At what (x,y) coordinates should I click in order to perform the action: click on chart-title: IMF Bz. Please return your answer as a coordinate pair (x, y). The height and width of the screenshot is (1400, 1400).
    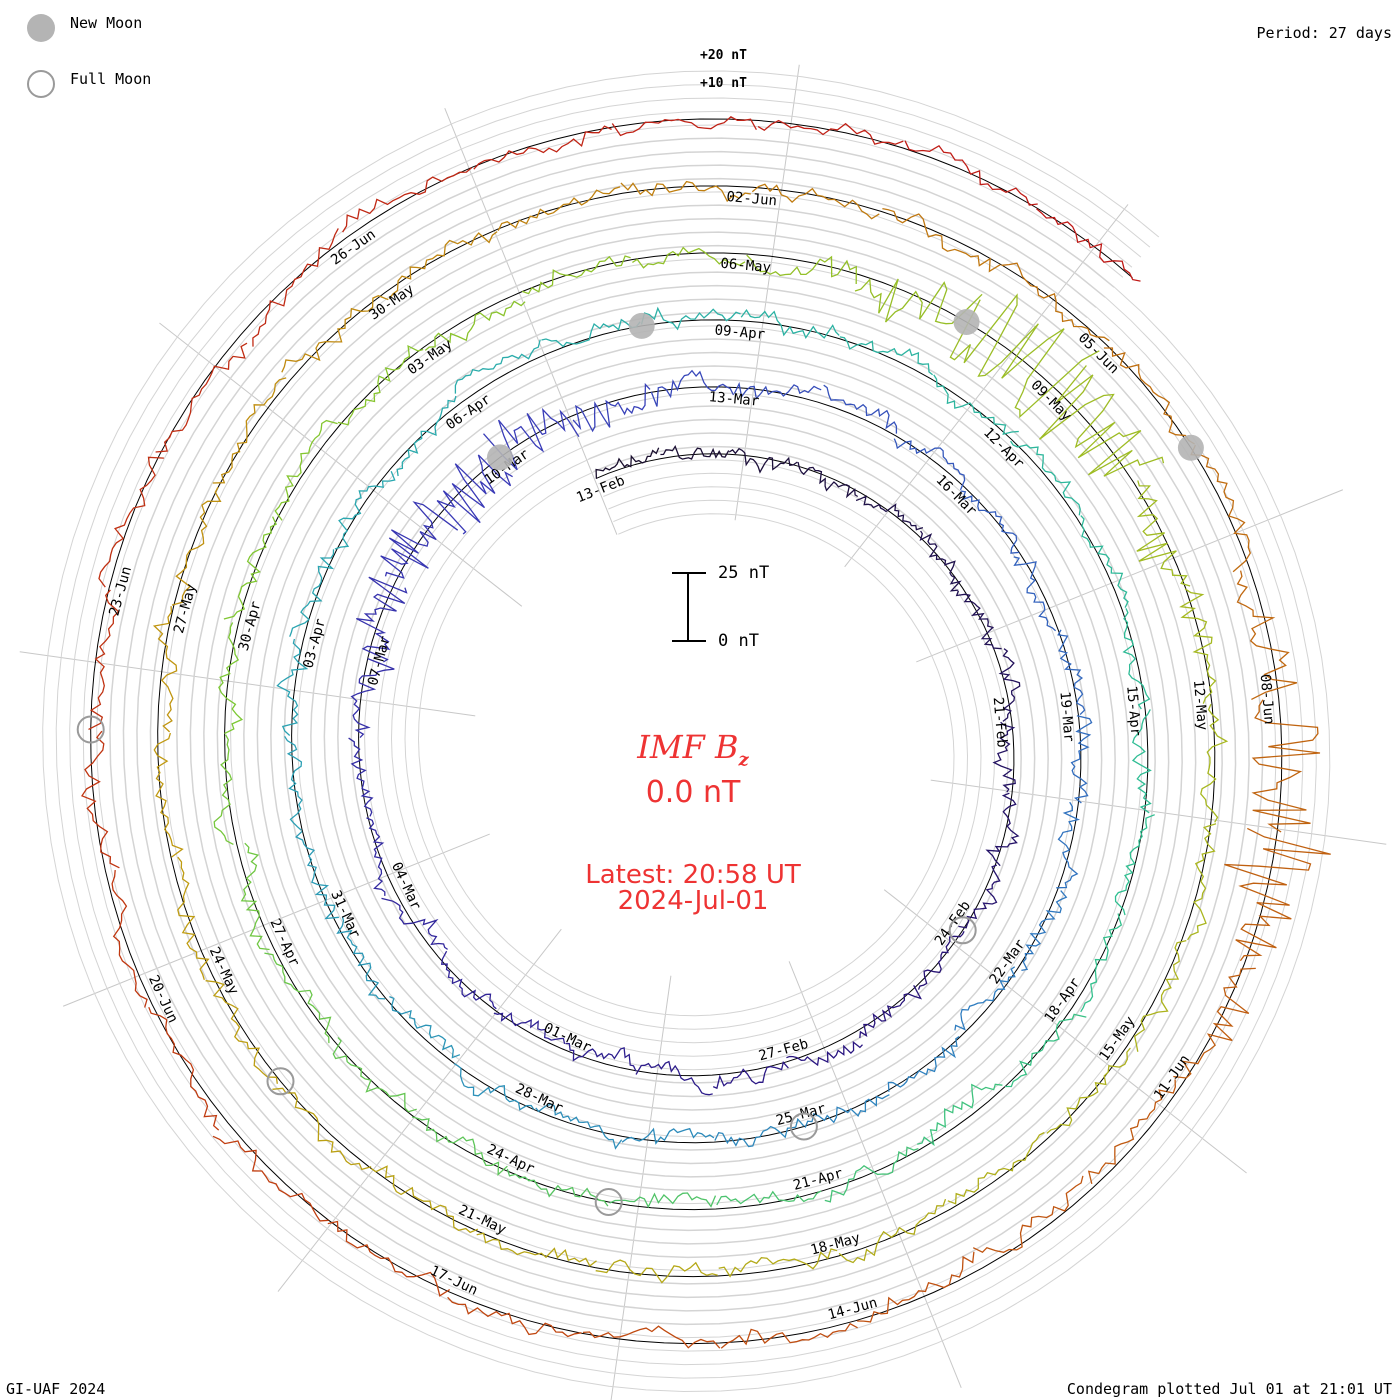
    Looking at the image, I should click on (693, 749).